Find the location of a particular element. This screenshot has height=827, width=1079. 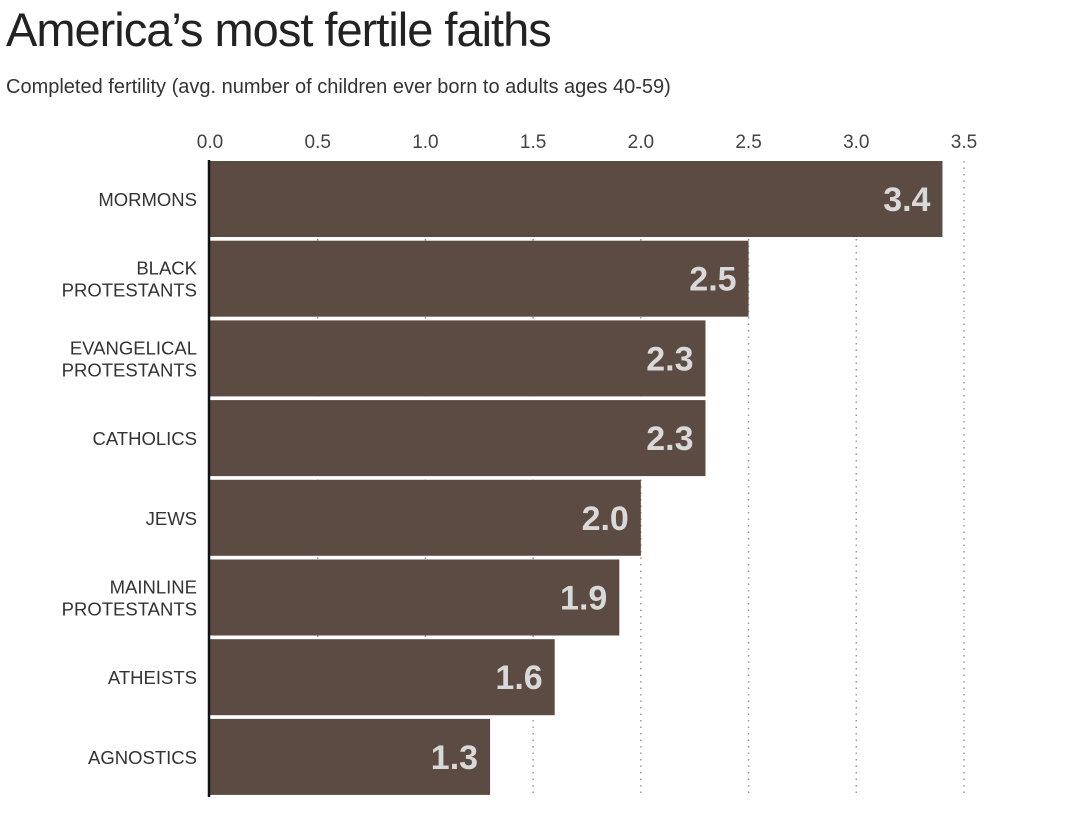

x-tick-label: 1.0 is located at coordinates (425, 142).